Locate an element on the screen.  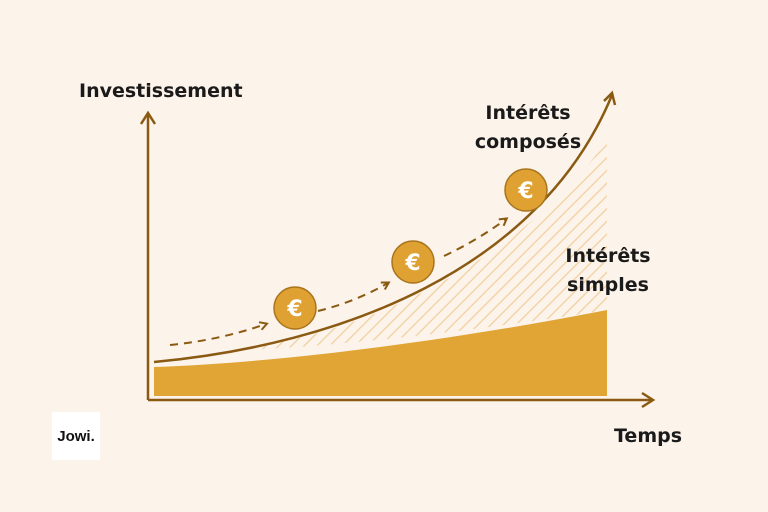
coin-1: € is located at coordinates (295, 308).